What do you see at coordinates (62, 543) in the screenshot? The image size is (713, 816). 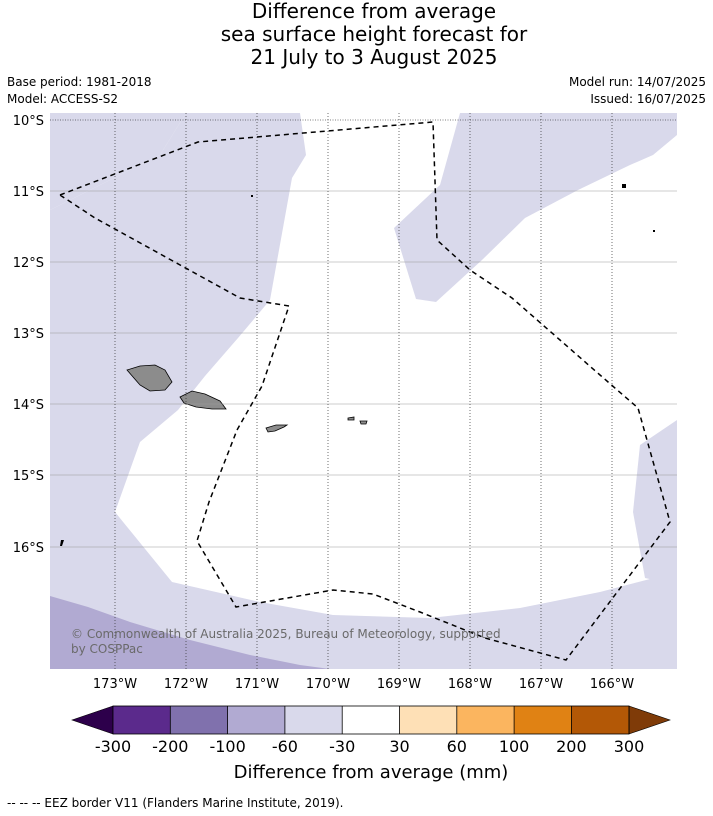 I see `island-southwest` at bounding box center [62, 543].